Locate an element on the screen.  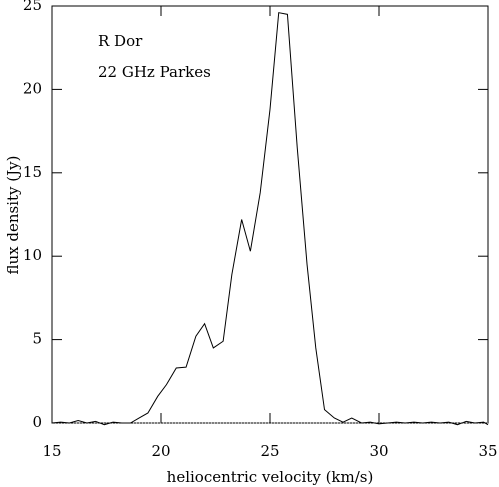
x-tick-label: 20 is located at coordinates (160, 451).